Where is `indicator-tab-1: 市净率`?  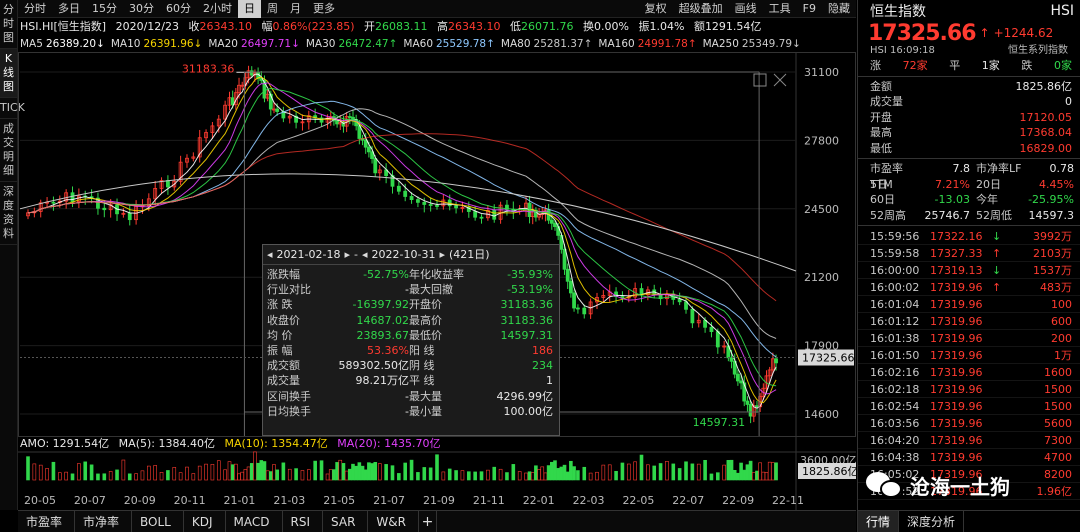 indicator-tab-1: 市净率 is located at coordinates (104, 521).